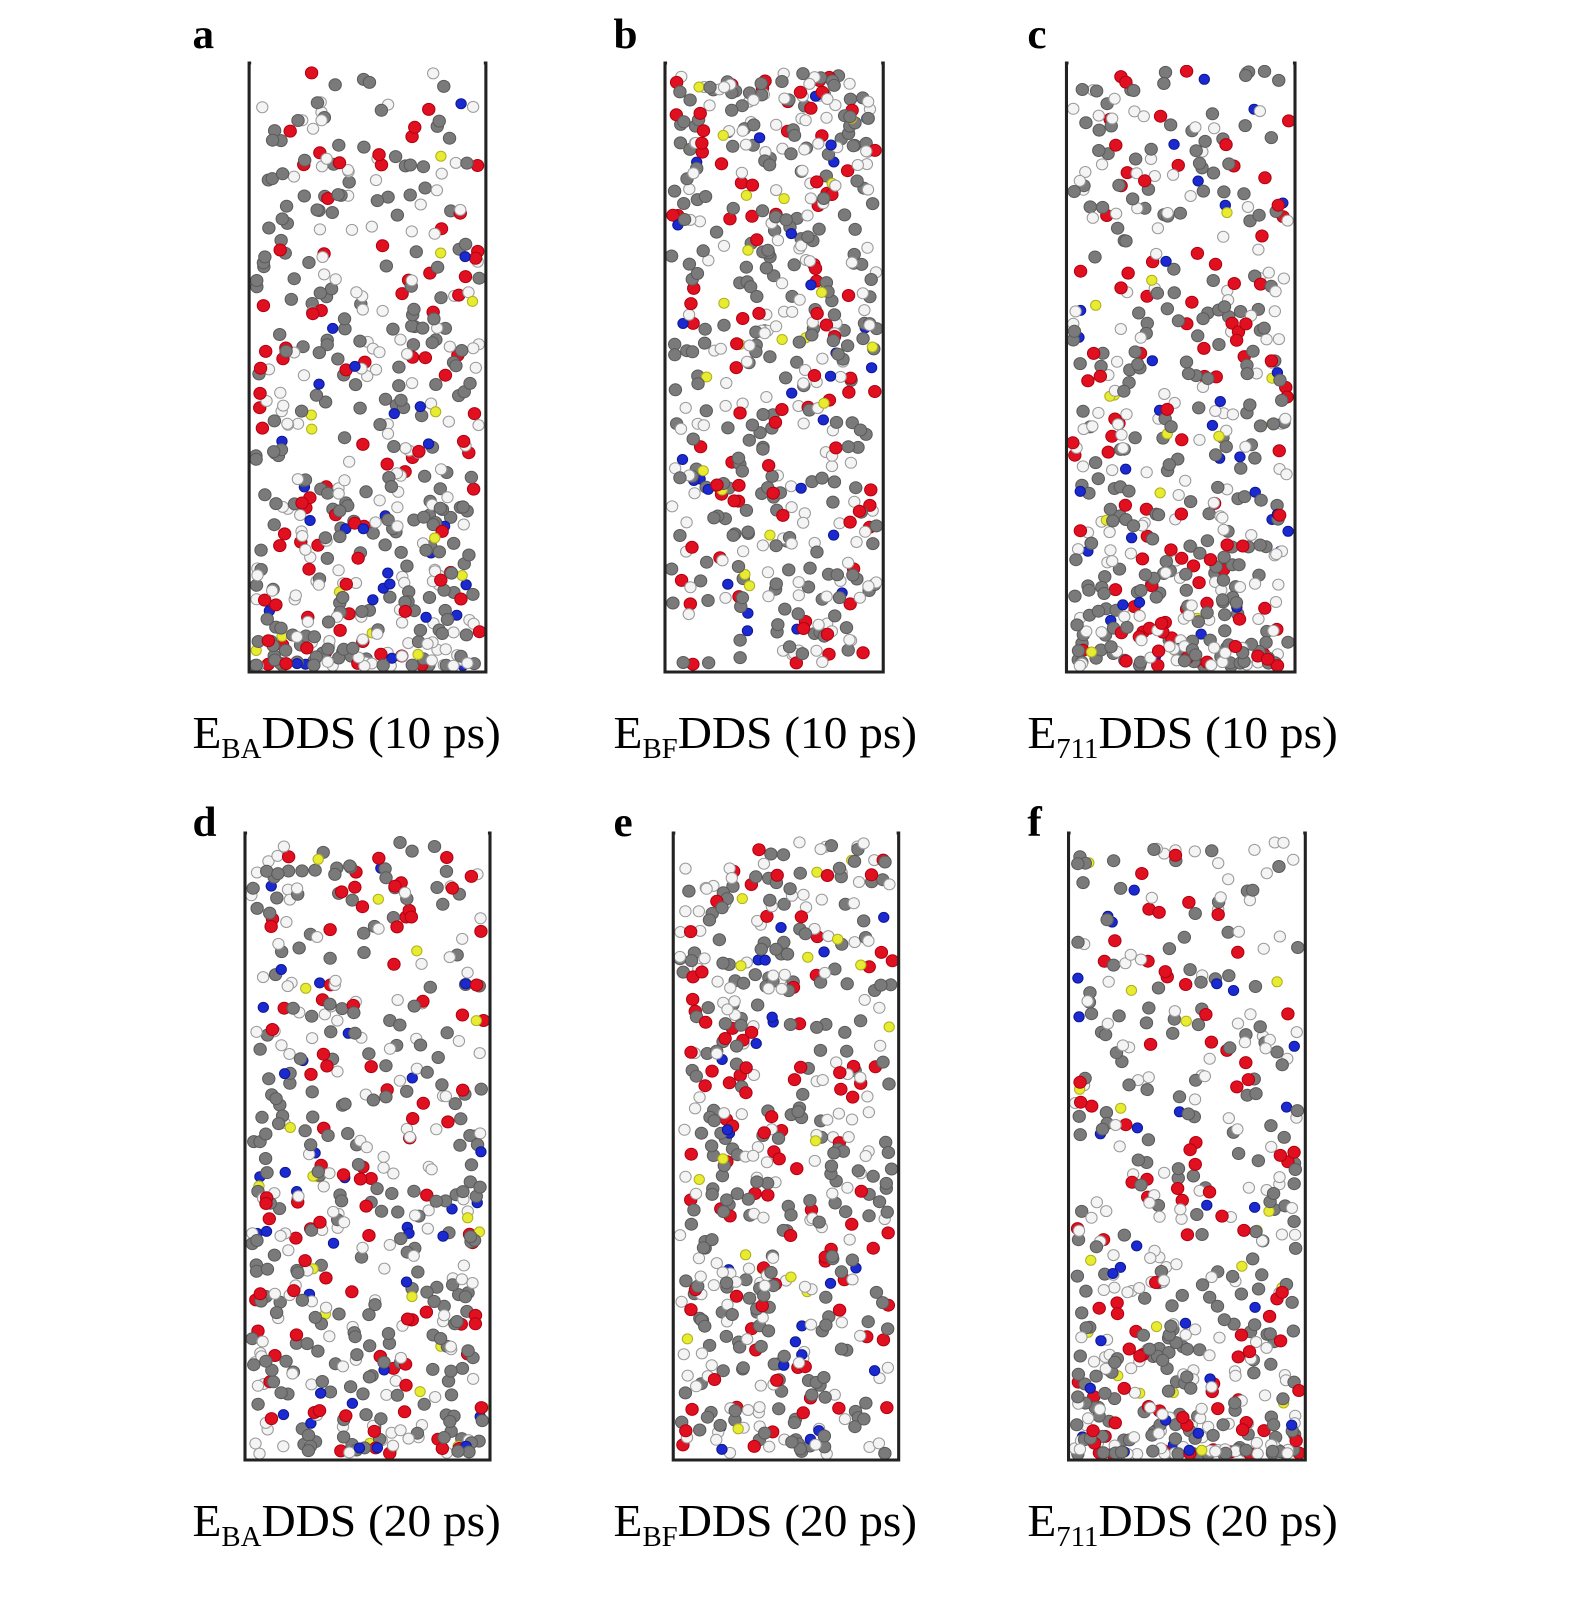 This screenshot has width=1575, height=1608. What do you see at coordinates (766, 1524) in the screenshot?
I see `panel-caption: EBFDDS (20 ps)` at bounding box center [766, 1524].